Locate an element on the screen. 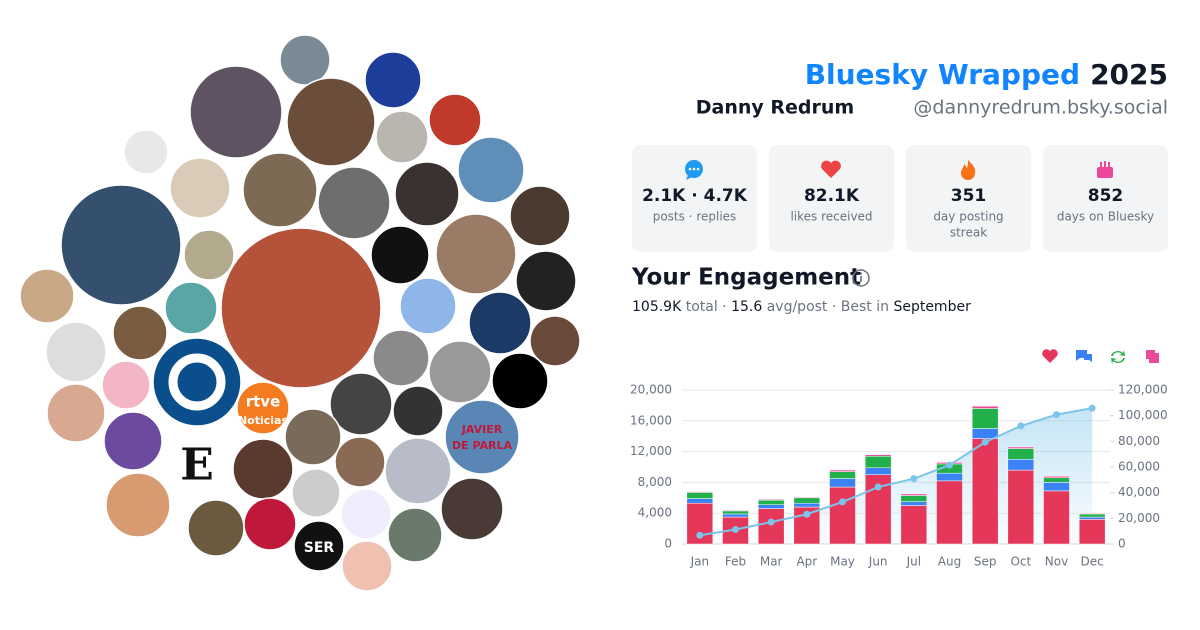  summary-part: total · is located at coordinates (706, 307).